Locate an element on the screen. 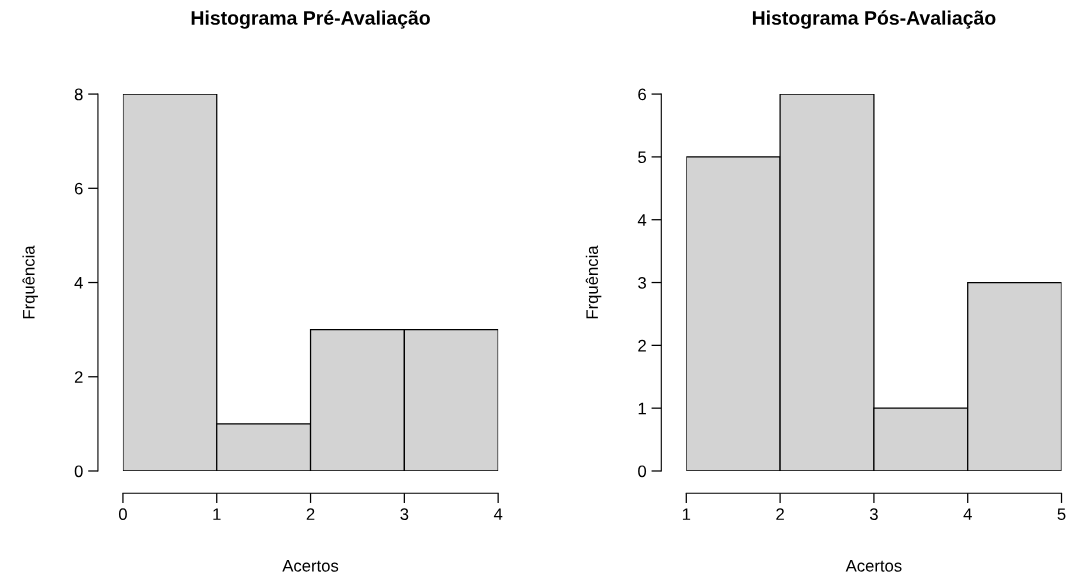 The image size is (1069, 588). y-tick-label: 5 is located at coordinates (642, 157).